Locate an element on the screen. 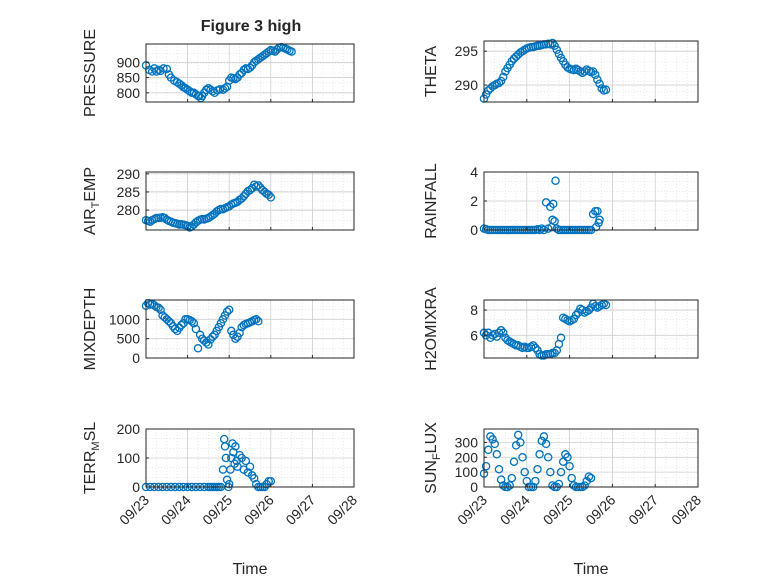 This screenshot has width=778, height=583. x-tick-label: 09/27 is located at coordinates (300, 510).